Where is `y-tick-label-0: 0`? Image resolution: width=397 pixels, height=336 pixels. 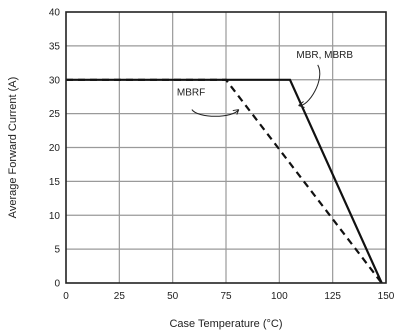 y-tick-label-0: 0 is located at coordinates (57, 284).